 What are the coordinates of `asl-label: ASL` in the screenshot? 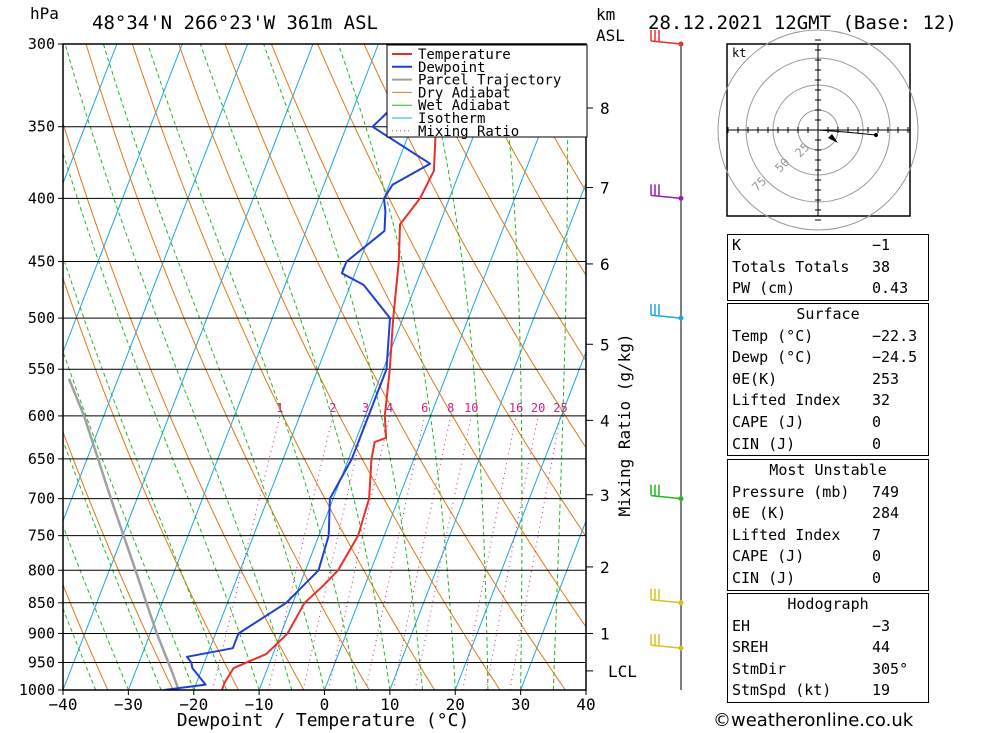 It's located at (610, 35).